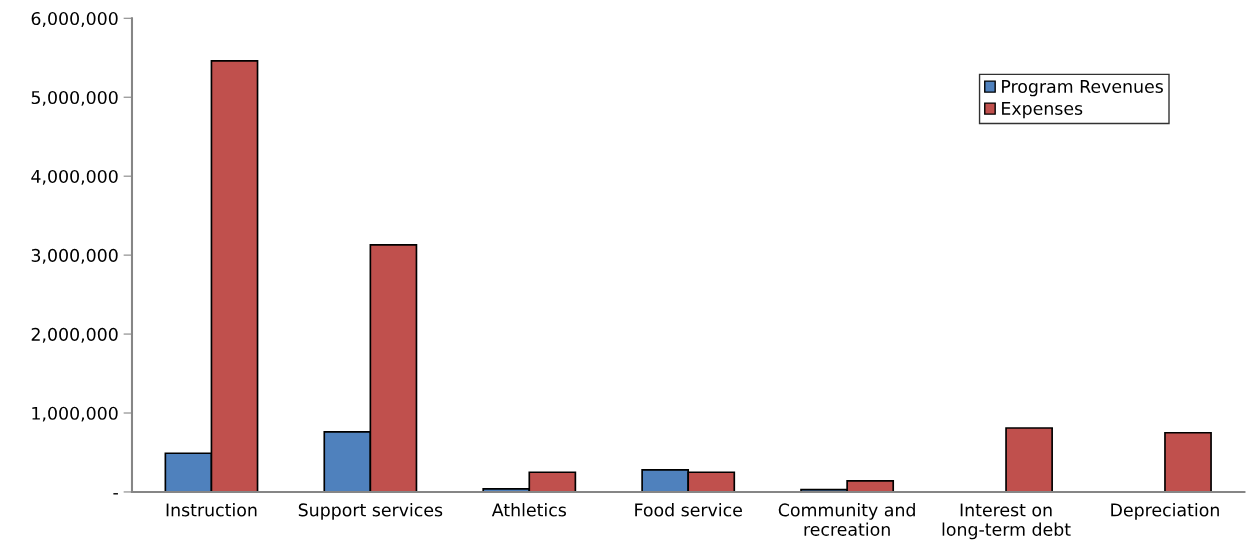  What do you see at coordinates (1042, 110) in the screenshot?
I see `legend-label: Expenses` at bounding box center [1042, 110].